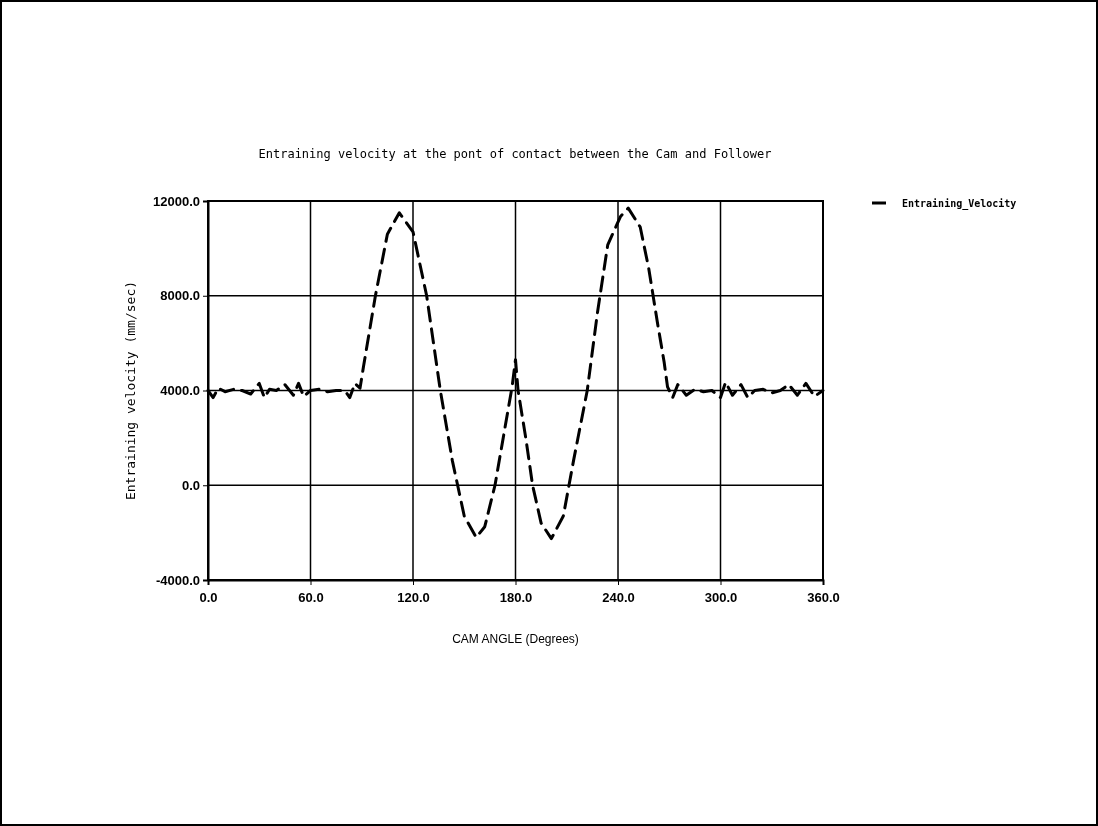 The image size is (1098, 826). Describe the element at coordinates (959, 204) in the screenshot. I see `legend-label: Entraining_Velocity` at that location.